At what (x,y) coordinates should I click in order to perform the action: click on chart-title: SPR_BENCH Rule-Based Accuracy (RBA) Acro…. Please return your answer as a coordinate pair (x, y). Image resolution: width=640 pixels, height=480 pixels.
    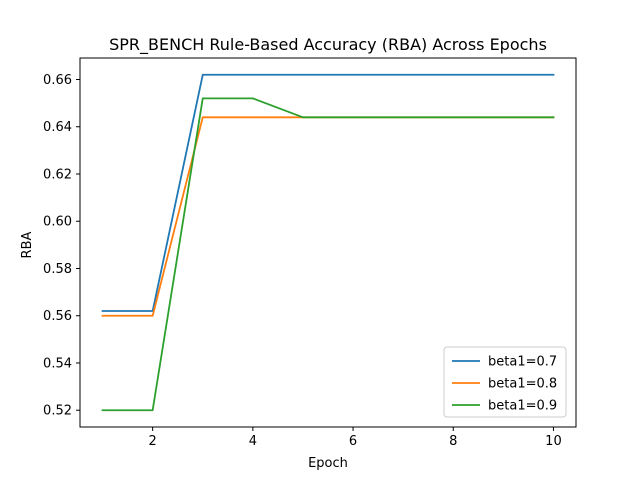
    Looking at the image, I should click on (328, 45).